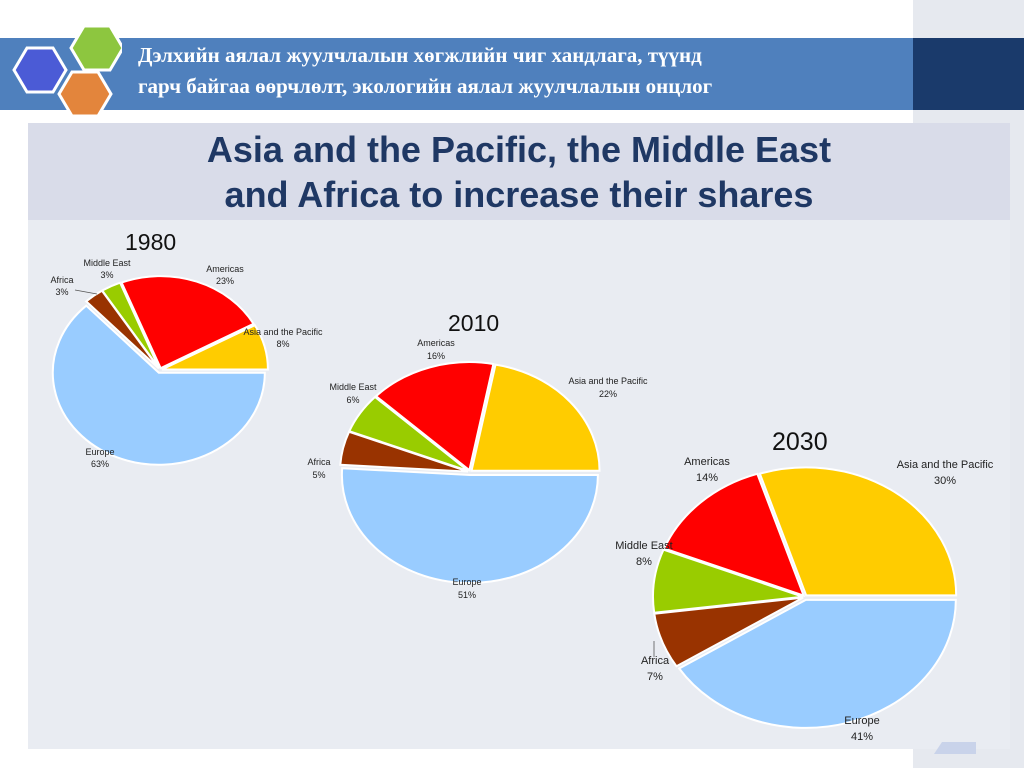 Image resolution: width=1024 pixels, height=768 pixels. I want to click on data-label-1980-americas: Americas 23%, so click(225, 275).